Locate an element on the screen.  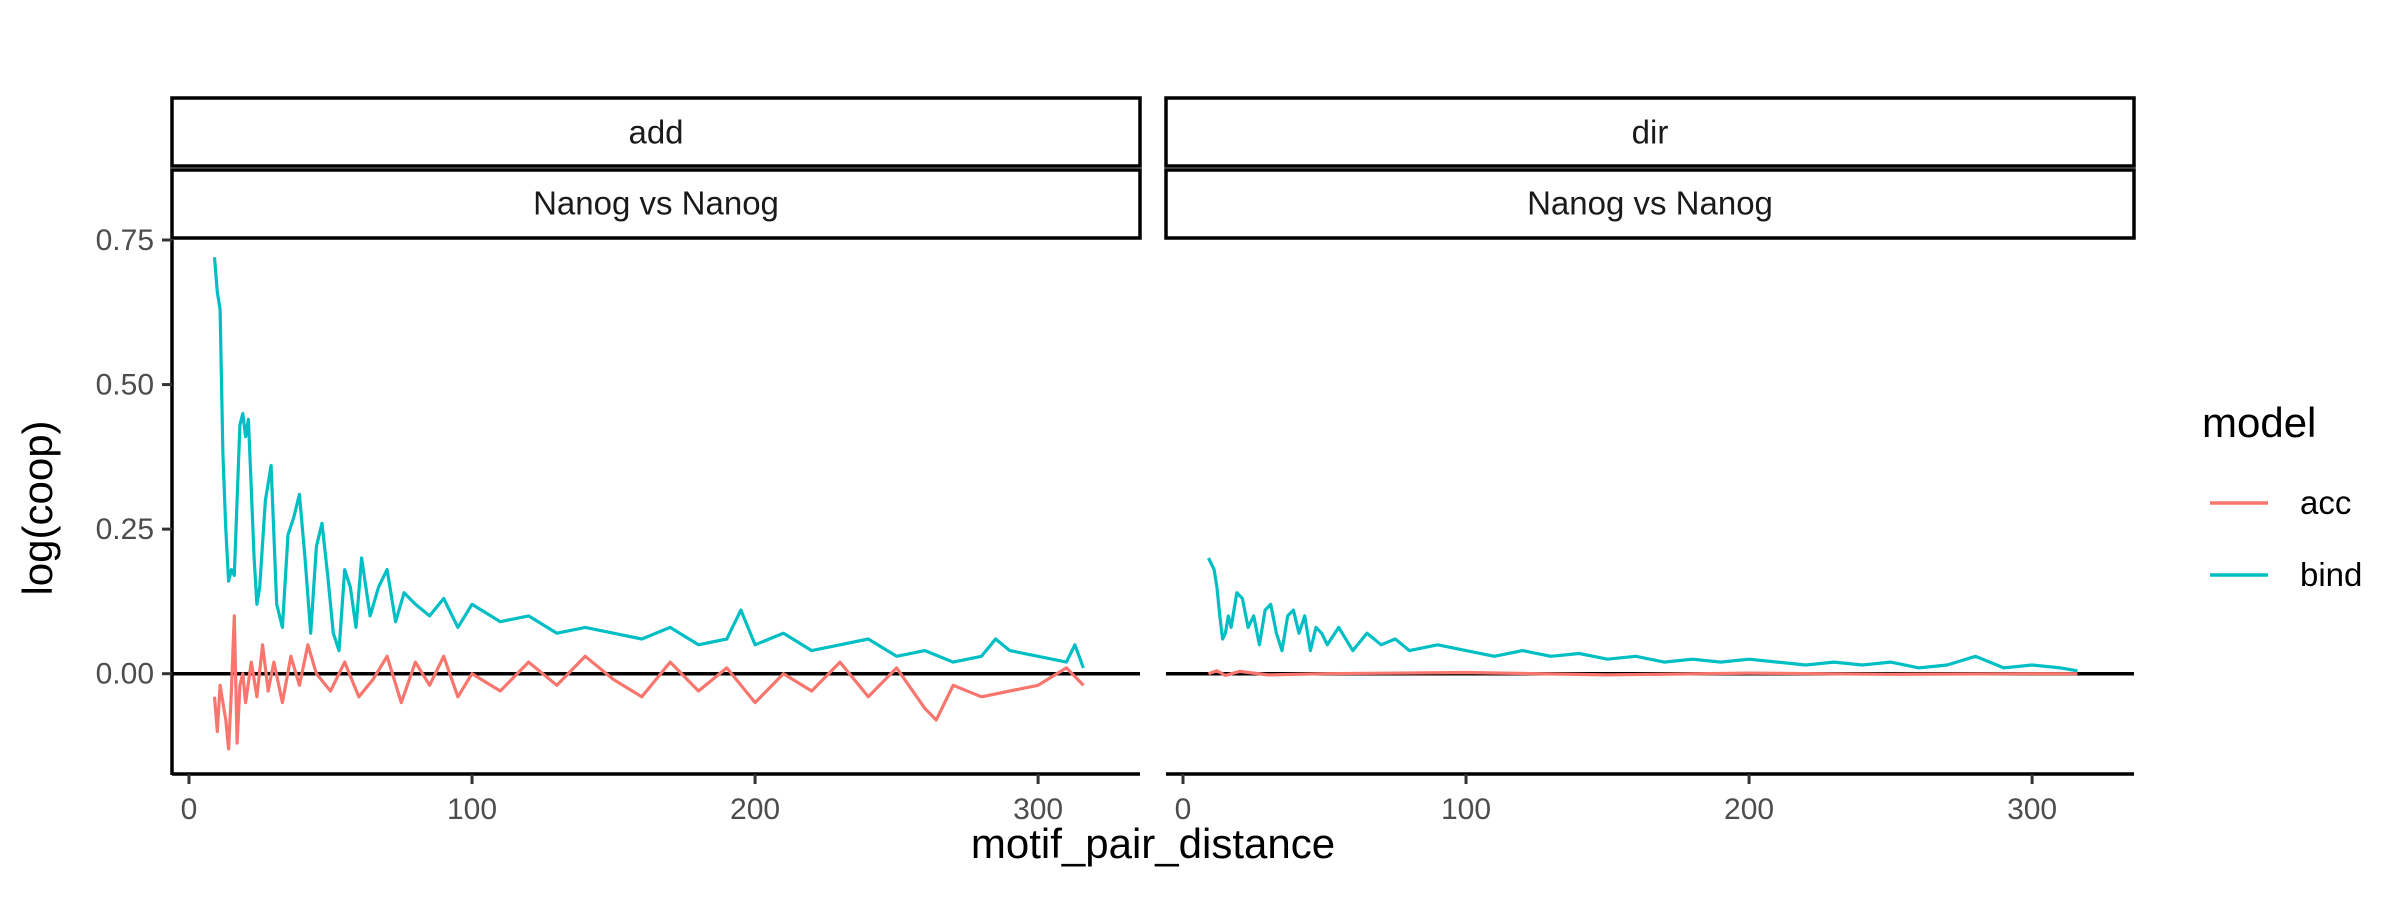
strip-dir-row-box is located at coordinates (1650, 204).